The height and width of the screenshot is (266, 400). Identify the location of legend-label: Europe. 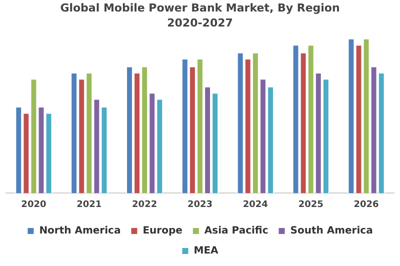
(162, 231).